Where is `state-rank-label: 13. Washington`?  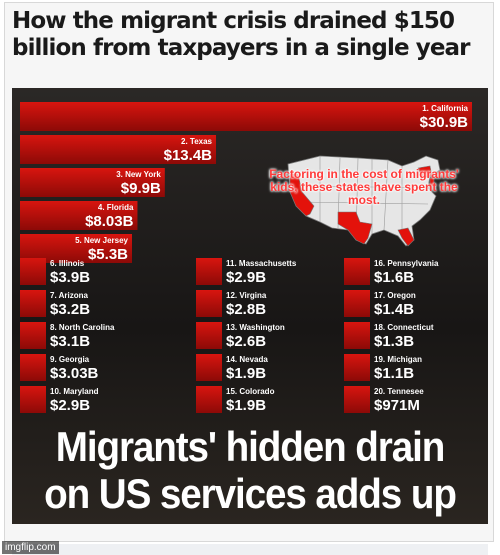
state-rank-label: 13. Washington is located at coordinates (255, 327).